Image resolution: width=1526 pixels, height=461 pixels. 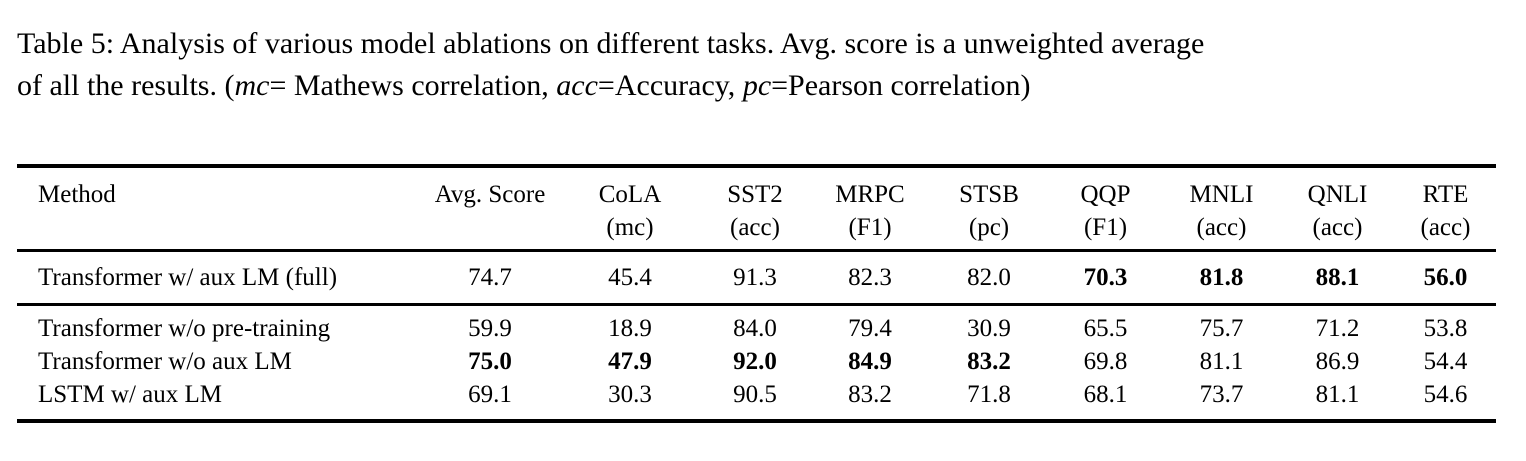 I want to click on value-cell: 54.6, so click(x=1445, y=394).